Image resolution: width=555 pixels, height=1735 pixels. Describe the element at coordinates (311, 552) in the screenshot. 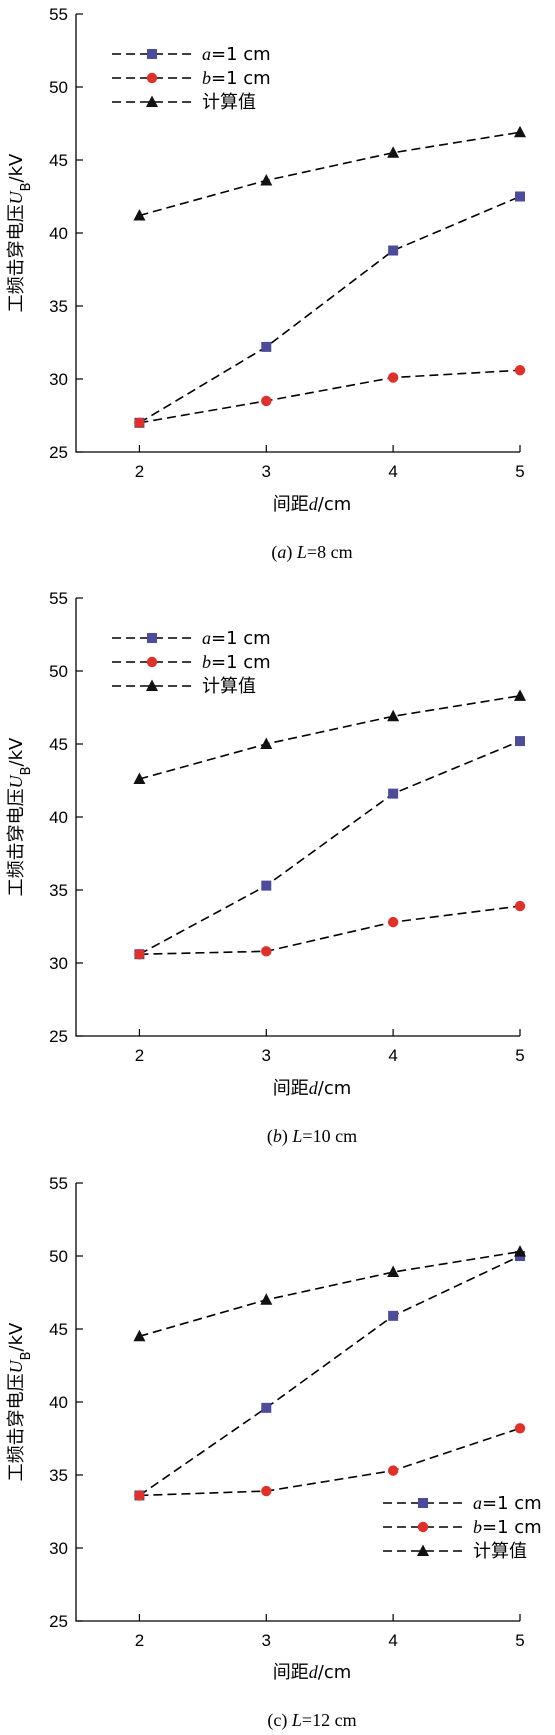

I see `panel-caption: (a) L=8 cm` at that location.